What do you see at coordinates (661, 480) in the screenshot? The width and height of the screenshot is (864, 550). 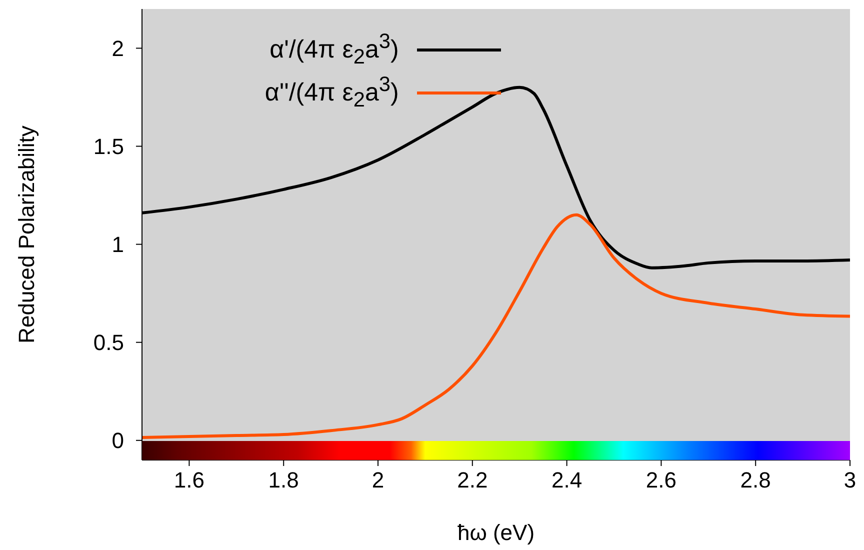 I see `x-tick-label: 2.6` at bounding box center [661, 480].